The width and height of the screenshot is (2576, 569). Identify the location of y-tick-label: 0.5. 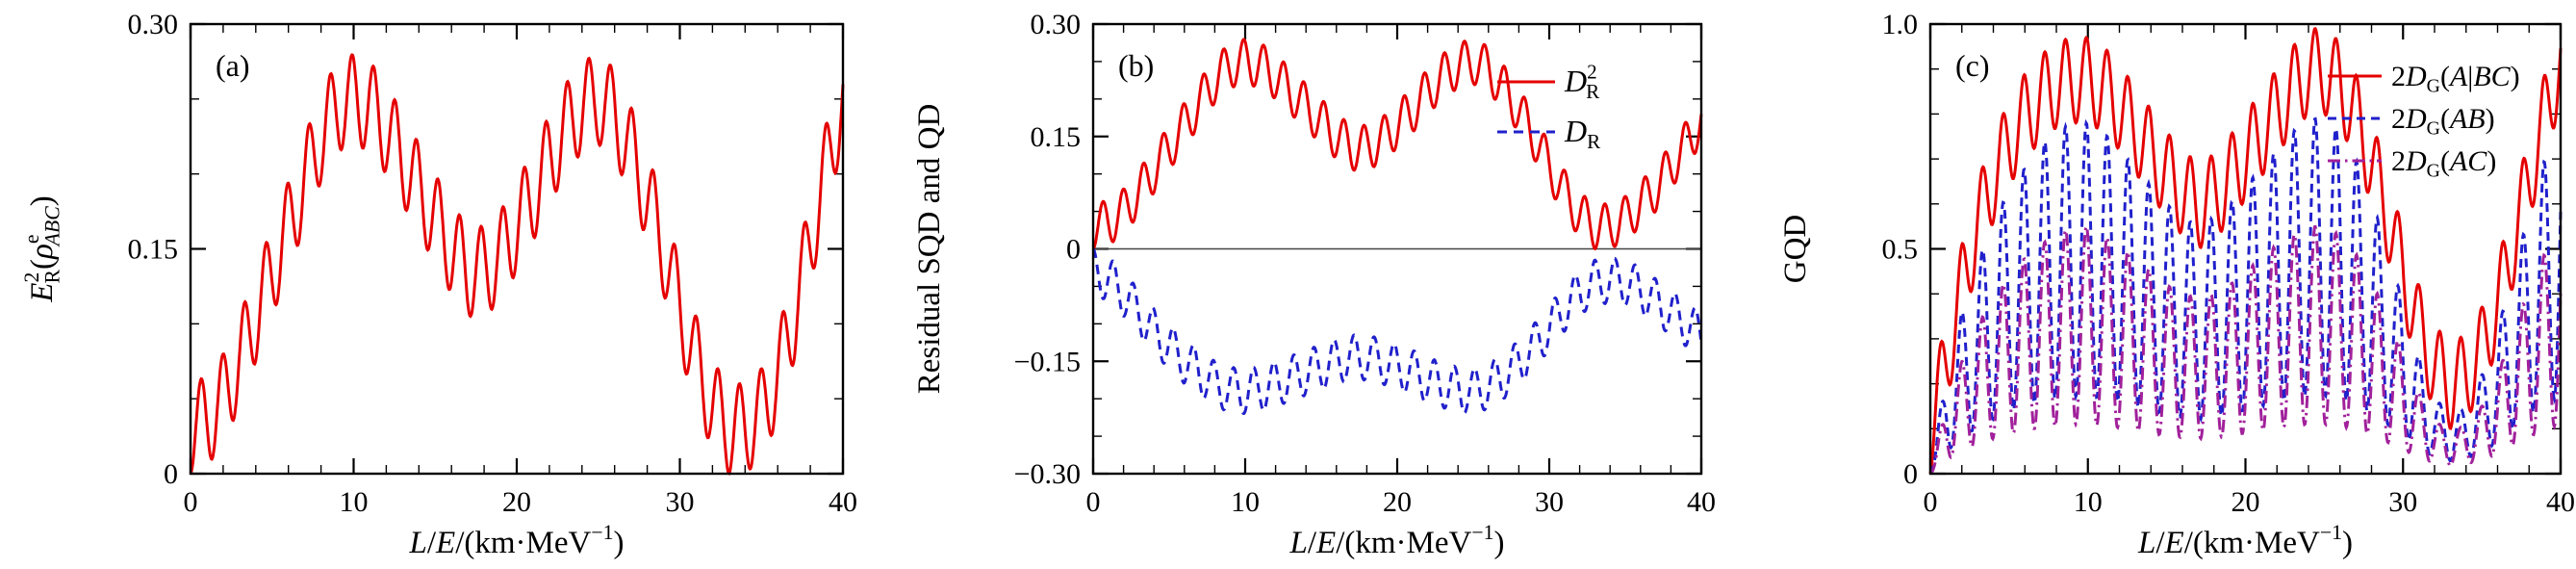
(1900, 250).